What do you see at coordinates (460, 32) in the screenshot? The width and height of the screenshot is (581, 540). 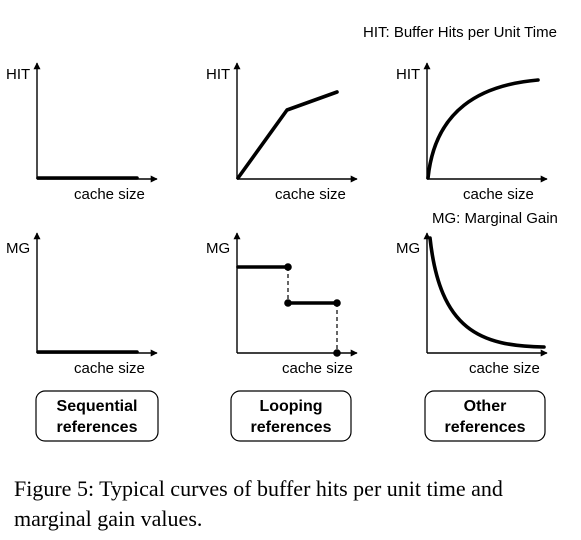 I see `hit-definition-note: HIT: Buffer Hits per Unit Time` at bounding box center [460, 32].